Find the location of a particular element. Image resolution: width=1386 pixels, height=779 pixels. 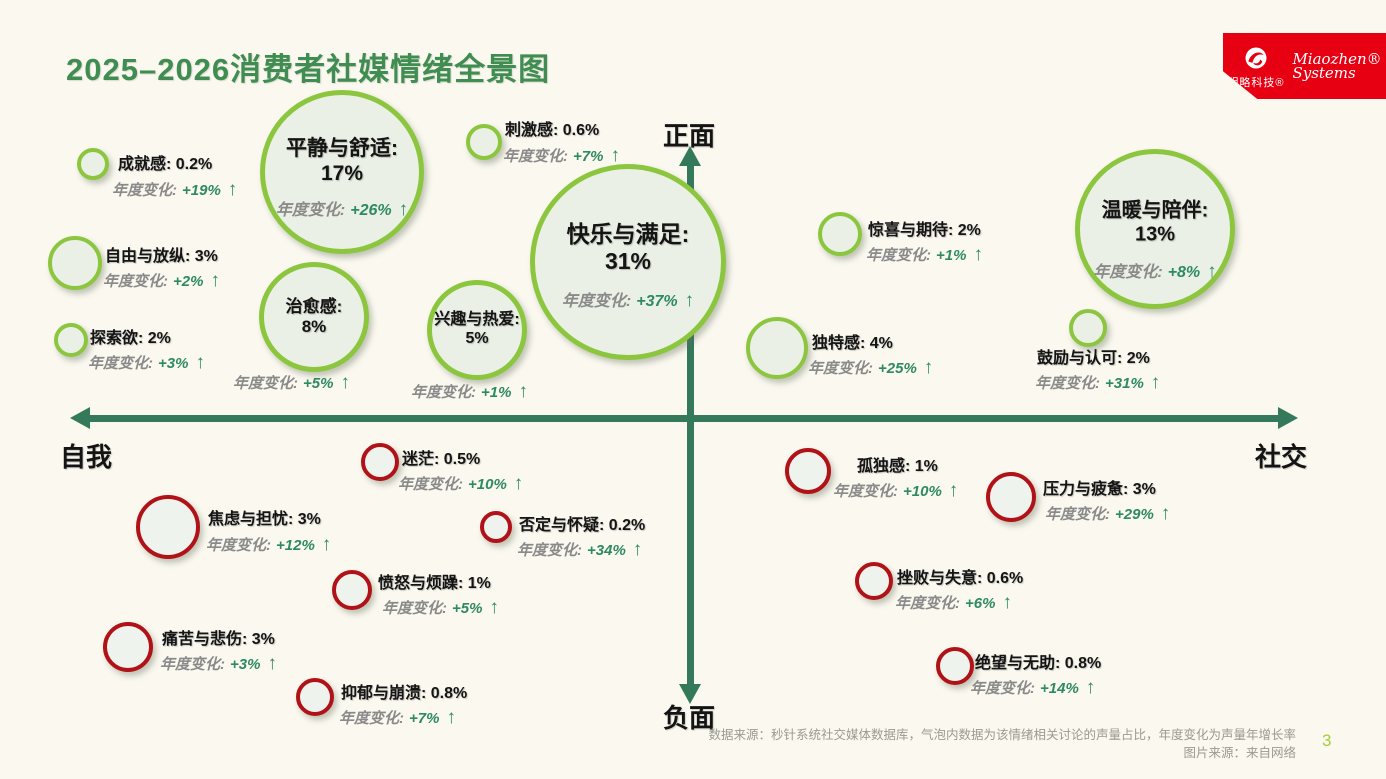

brand-name-en-1: Miaozhen® is located at coordinates (1337, 58).